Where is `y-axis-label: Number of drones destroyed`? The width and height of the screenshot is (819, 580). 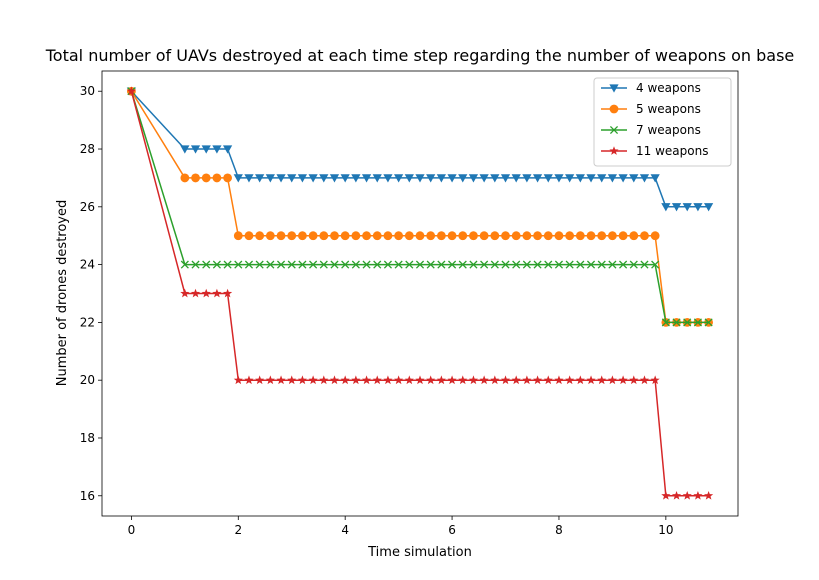
y-axis-label: Number of drones destroyed is located at coordinates (62, 293).